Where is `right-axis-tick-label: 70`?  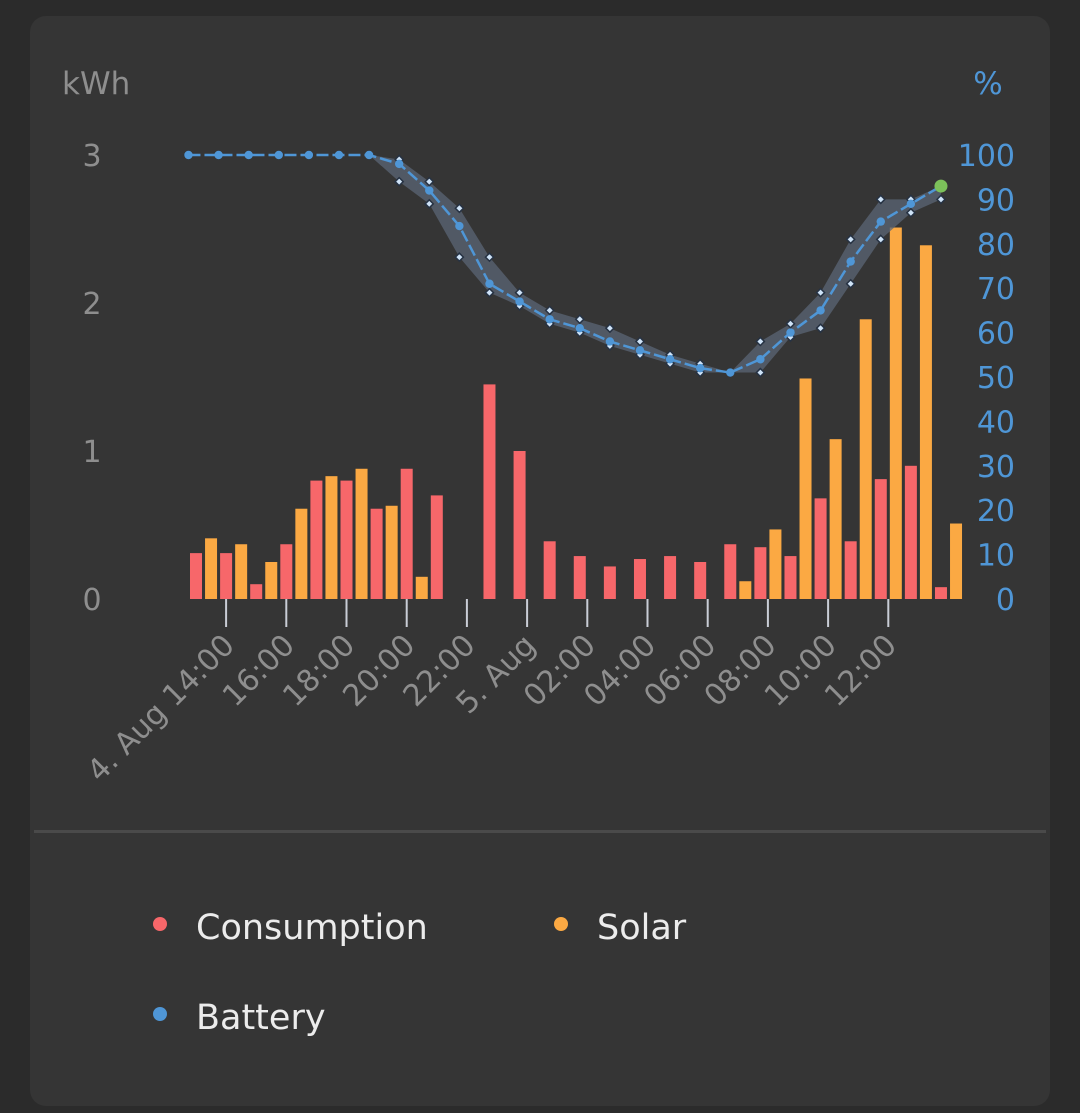 right-axis-tick-label: 70 is located at coordinates (996, 289).